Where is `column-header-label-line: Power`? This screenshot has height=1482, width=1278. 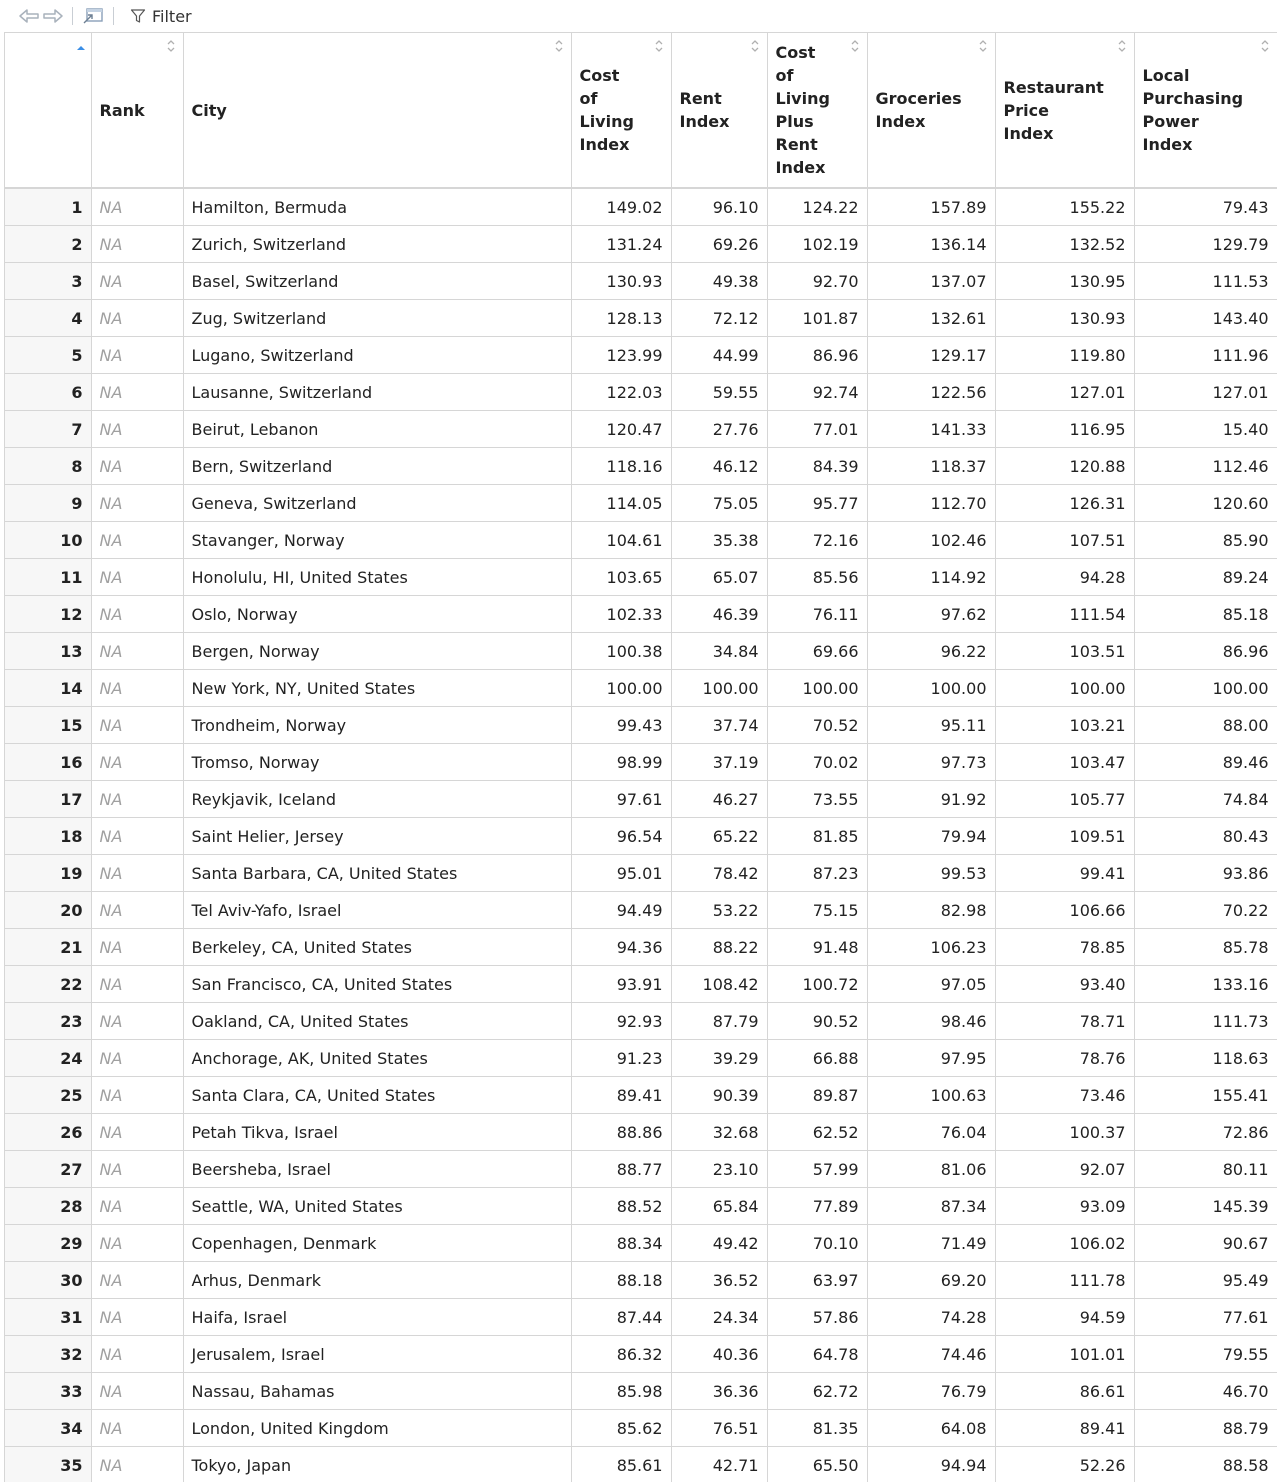 column-header-label-line: Power is located at coordinates (1171, 121).